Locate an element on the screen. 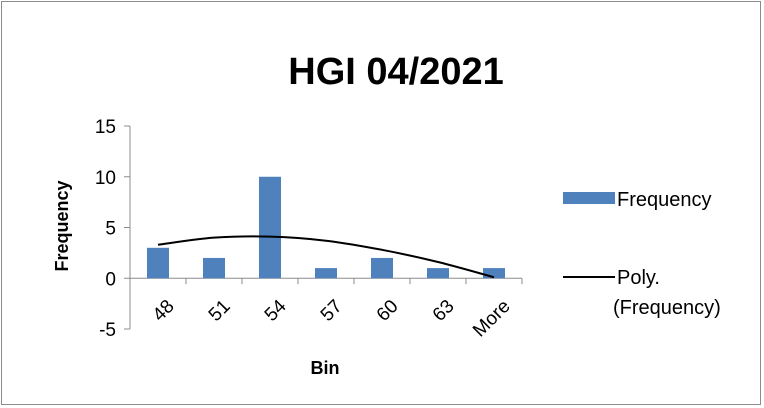  x-tick-label: 51 is located at coordinates (220, 311).